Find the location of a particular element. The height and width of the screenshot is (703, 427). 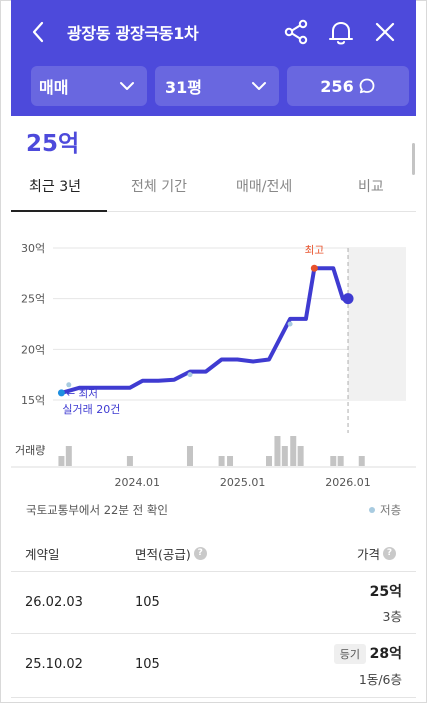

current-price: 25억 is located at coordinates (53, 144).